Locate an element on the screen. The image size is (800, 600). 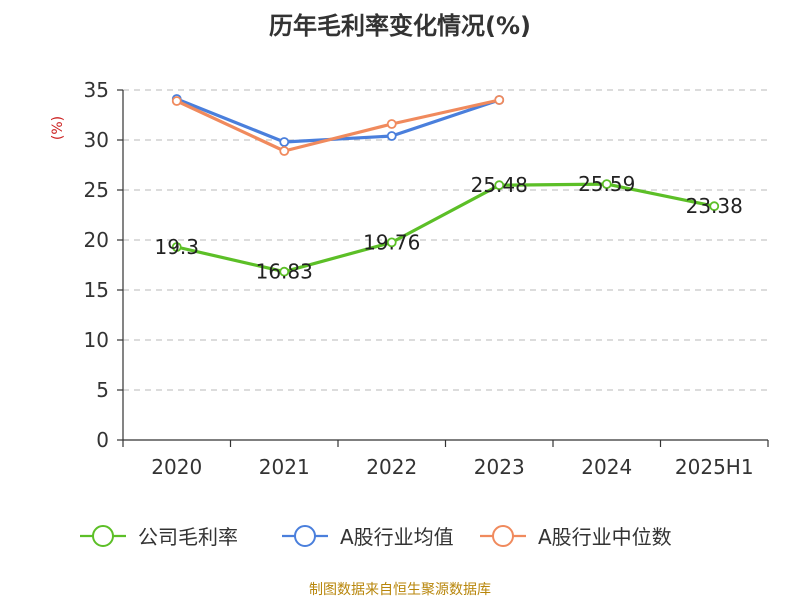
y-tick-label: 35 is located at coordinates (96, 90).